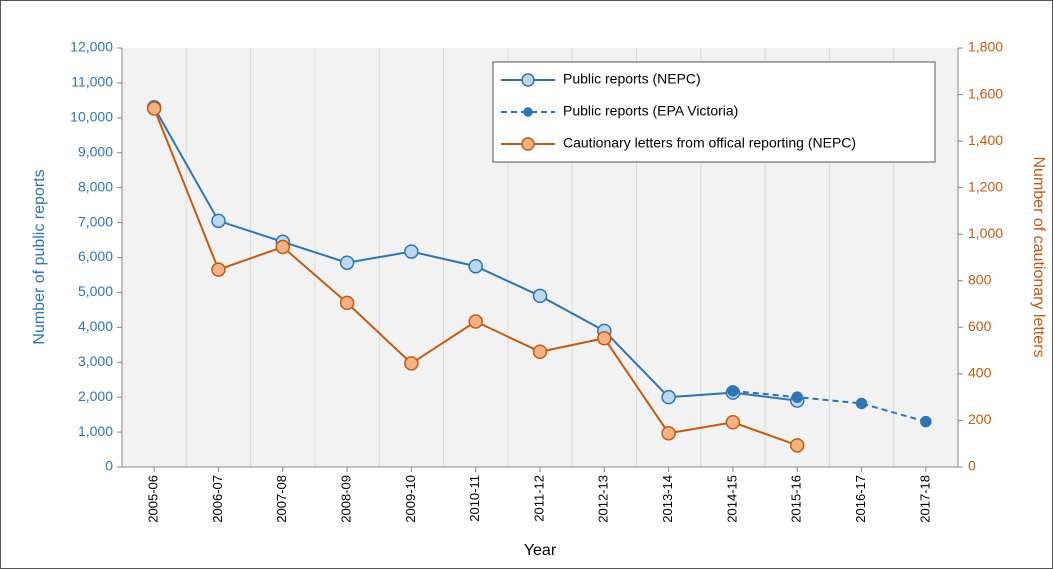 The image size is (1053, 569). Describe the element at coordinates (538, 498) in the screenshot. I see `x-tick-label: 2011-12` at that location.